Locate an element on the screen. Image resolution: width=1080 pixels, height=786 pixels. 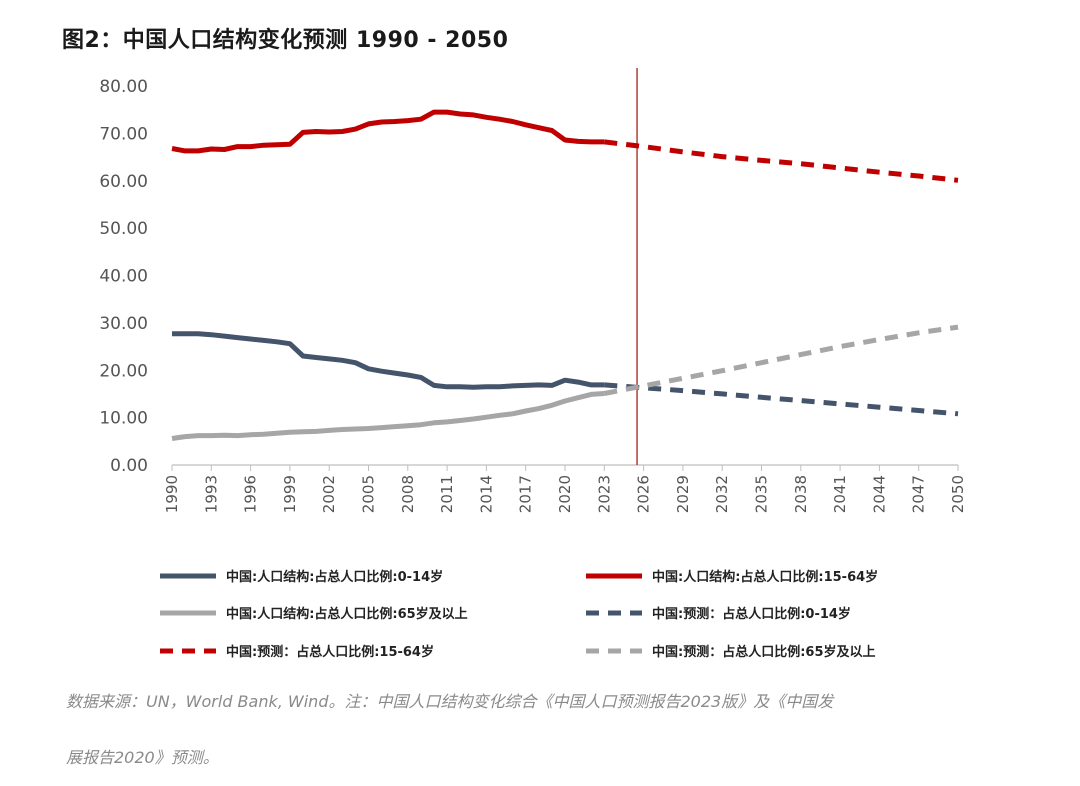
legend-item-1: 中国:人口结构:占总人口比例:0-14岁 is located at coordinates (301, 577).